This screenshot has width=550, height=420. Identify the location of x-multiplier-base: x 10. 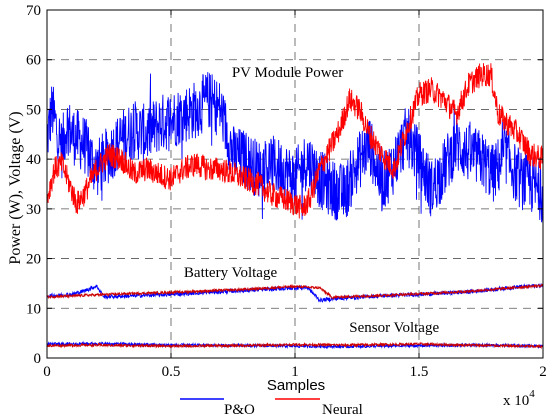
(516, 401).